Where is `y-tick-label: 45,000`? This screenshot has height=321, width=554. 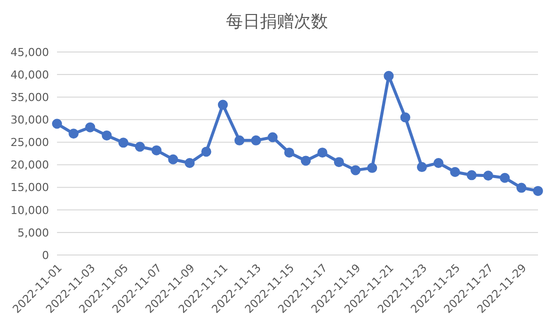
y-tick-label: 45,000 is located at coordinates (29, 52).